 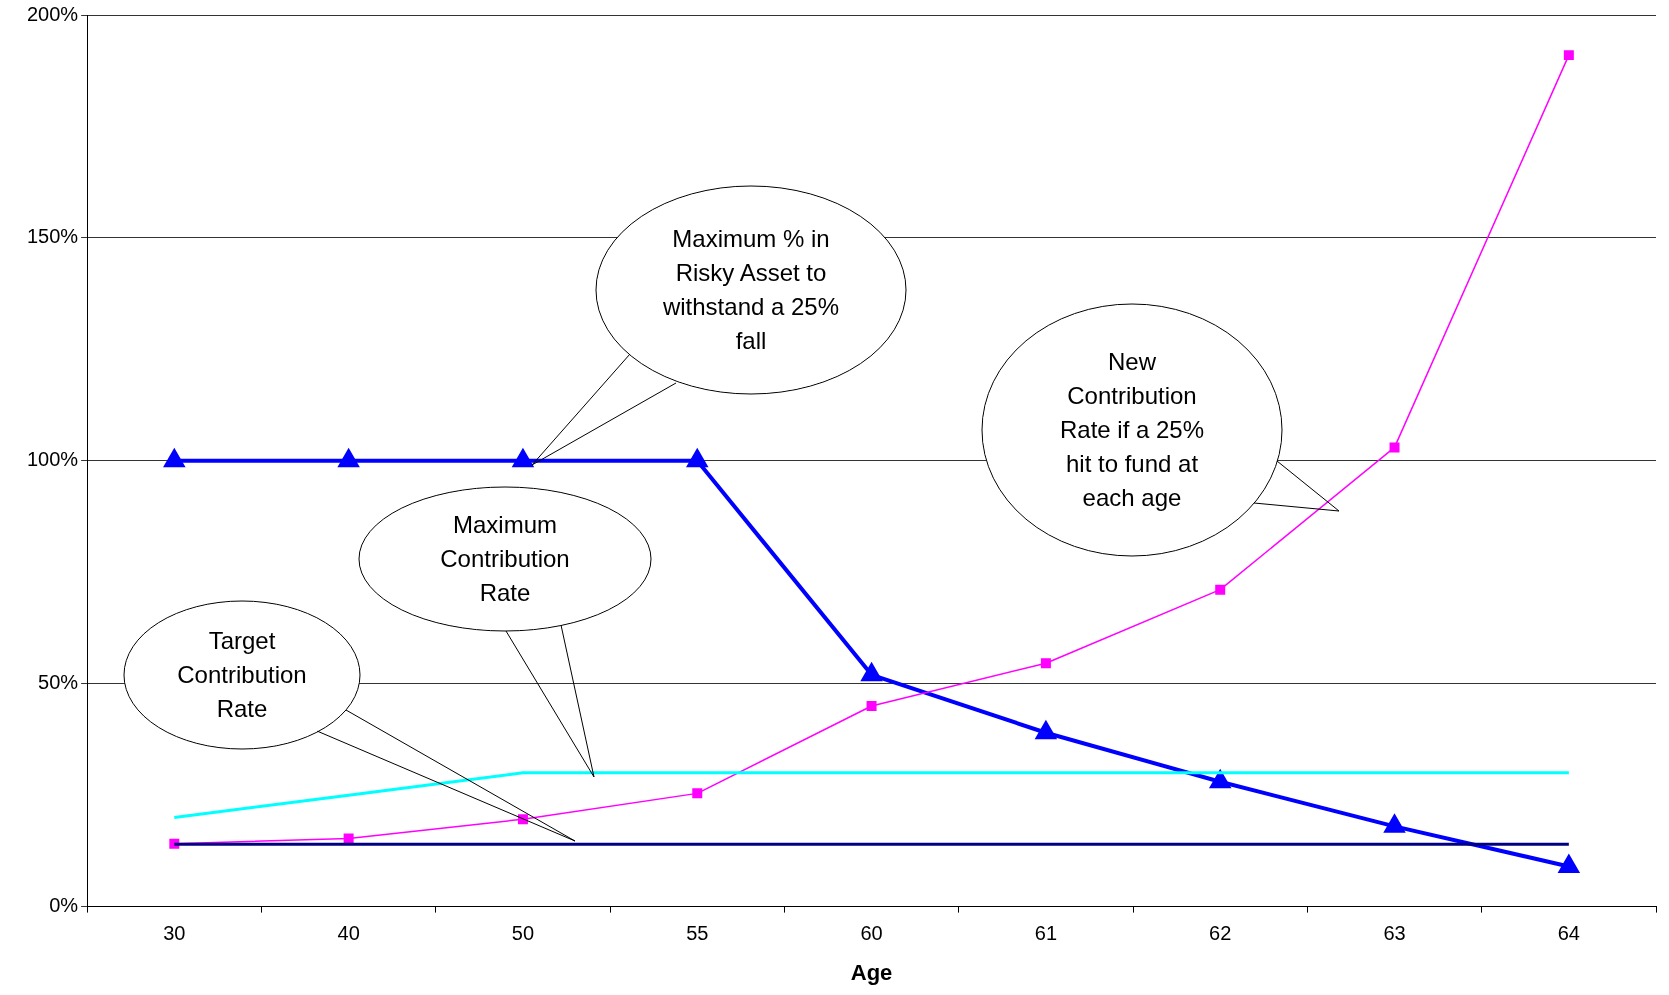 What do you see at coordinates (1568, 933) in the screenshot?
I see `x-tick-label: 64` at bounding box center [1568, 933].